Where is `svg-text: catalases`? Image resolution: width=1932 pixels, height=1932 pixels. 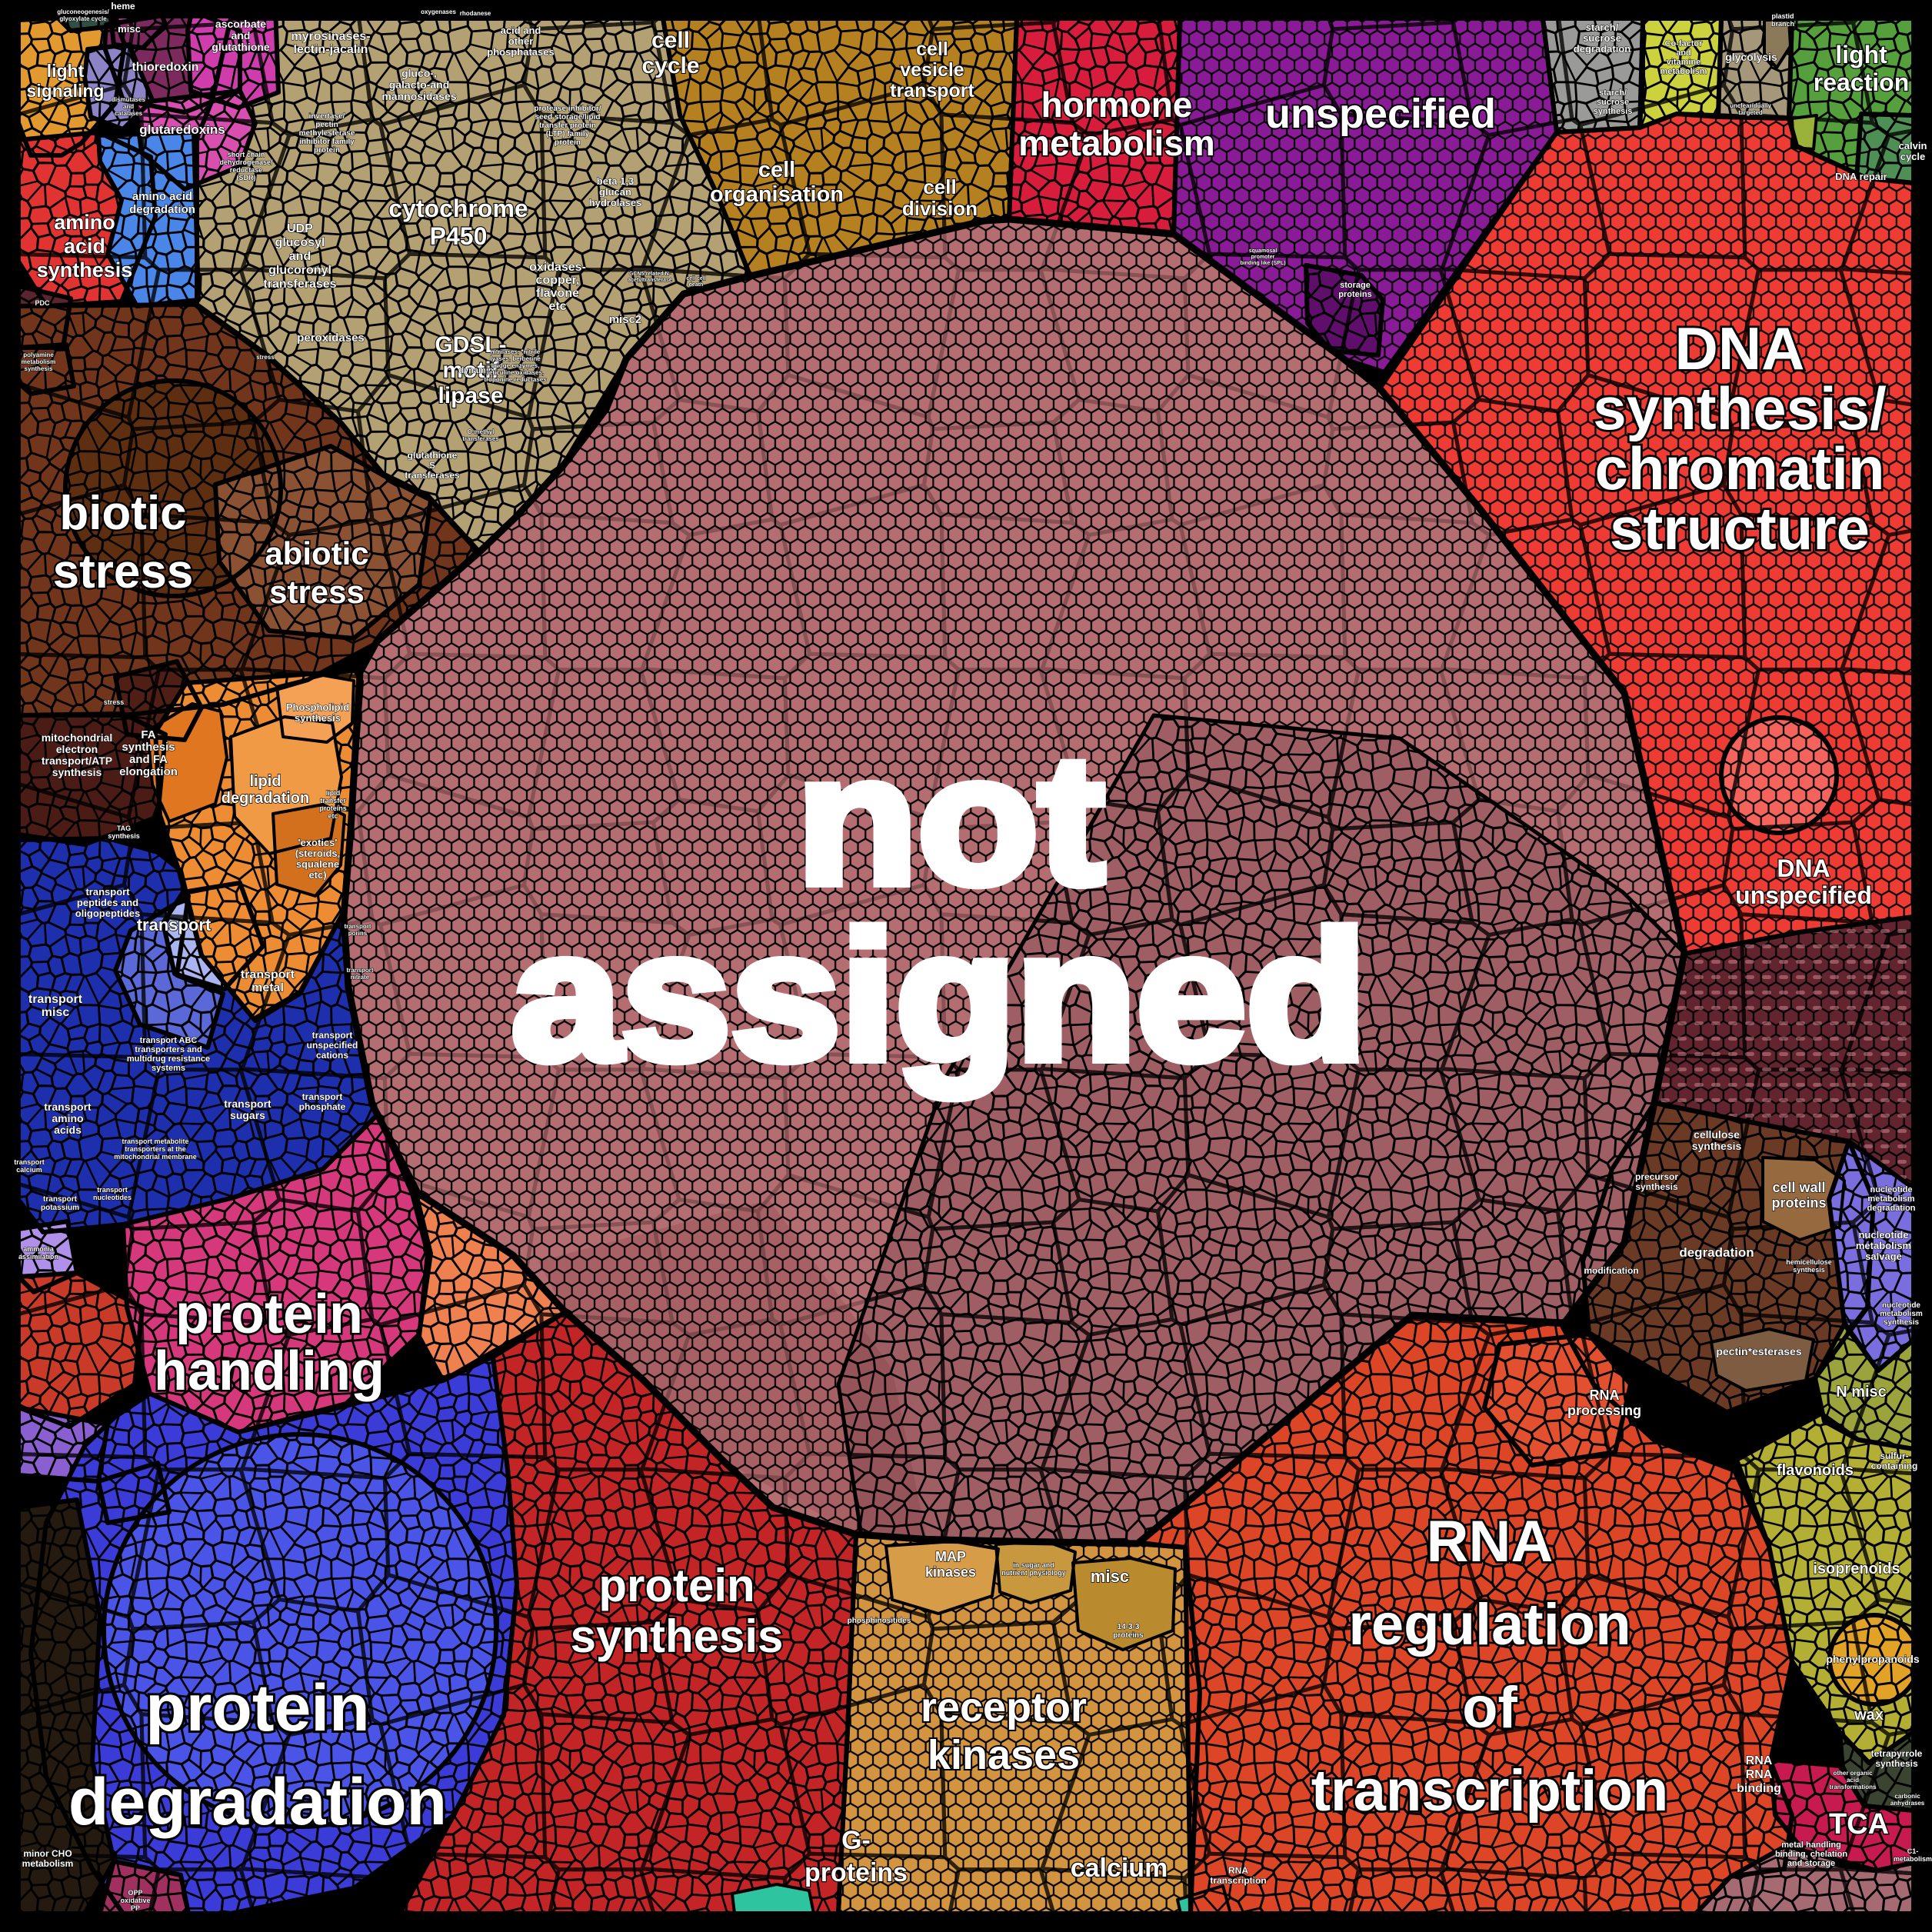 svg-text: catalases is located at coordinates (129, 113).